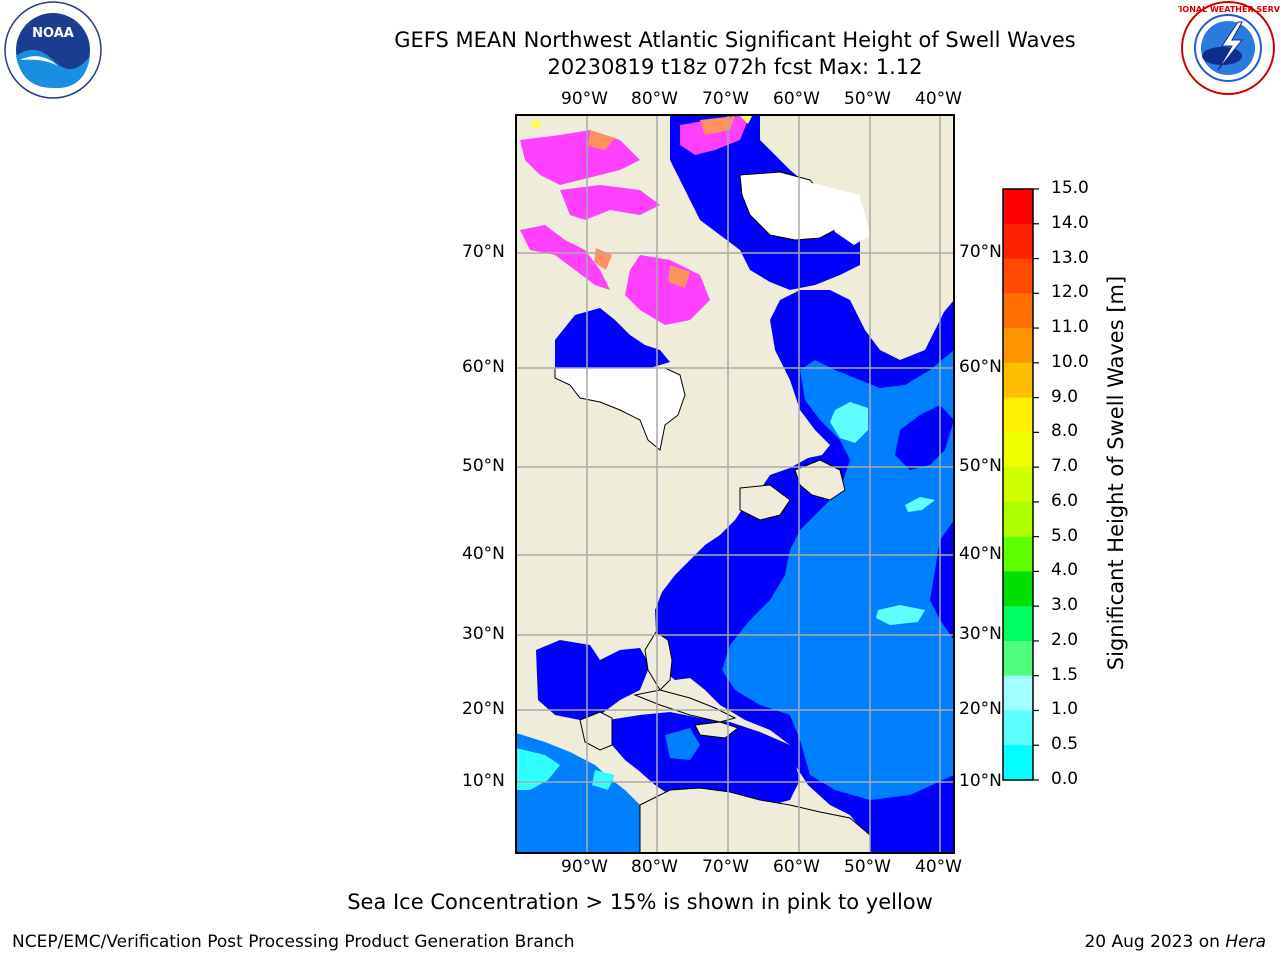 The image size is (1280, 960). Describe the element at coordinates (980, 252) in the screenshot. I see `lat-label-right-70n: 70°N` at that location.